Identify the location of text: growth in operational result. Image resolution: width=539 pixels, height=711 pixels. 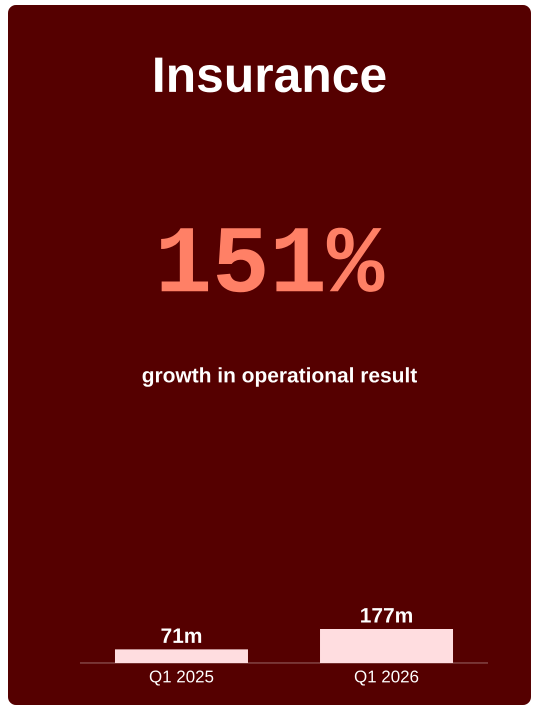
(279, 377).